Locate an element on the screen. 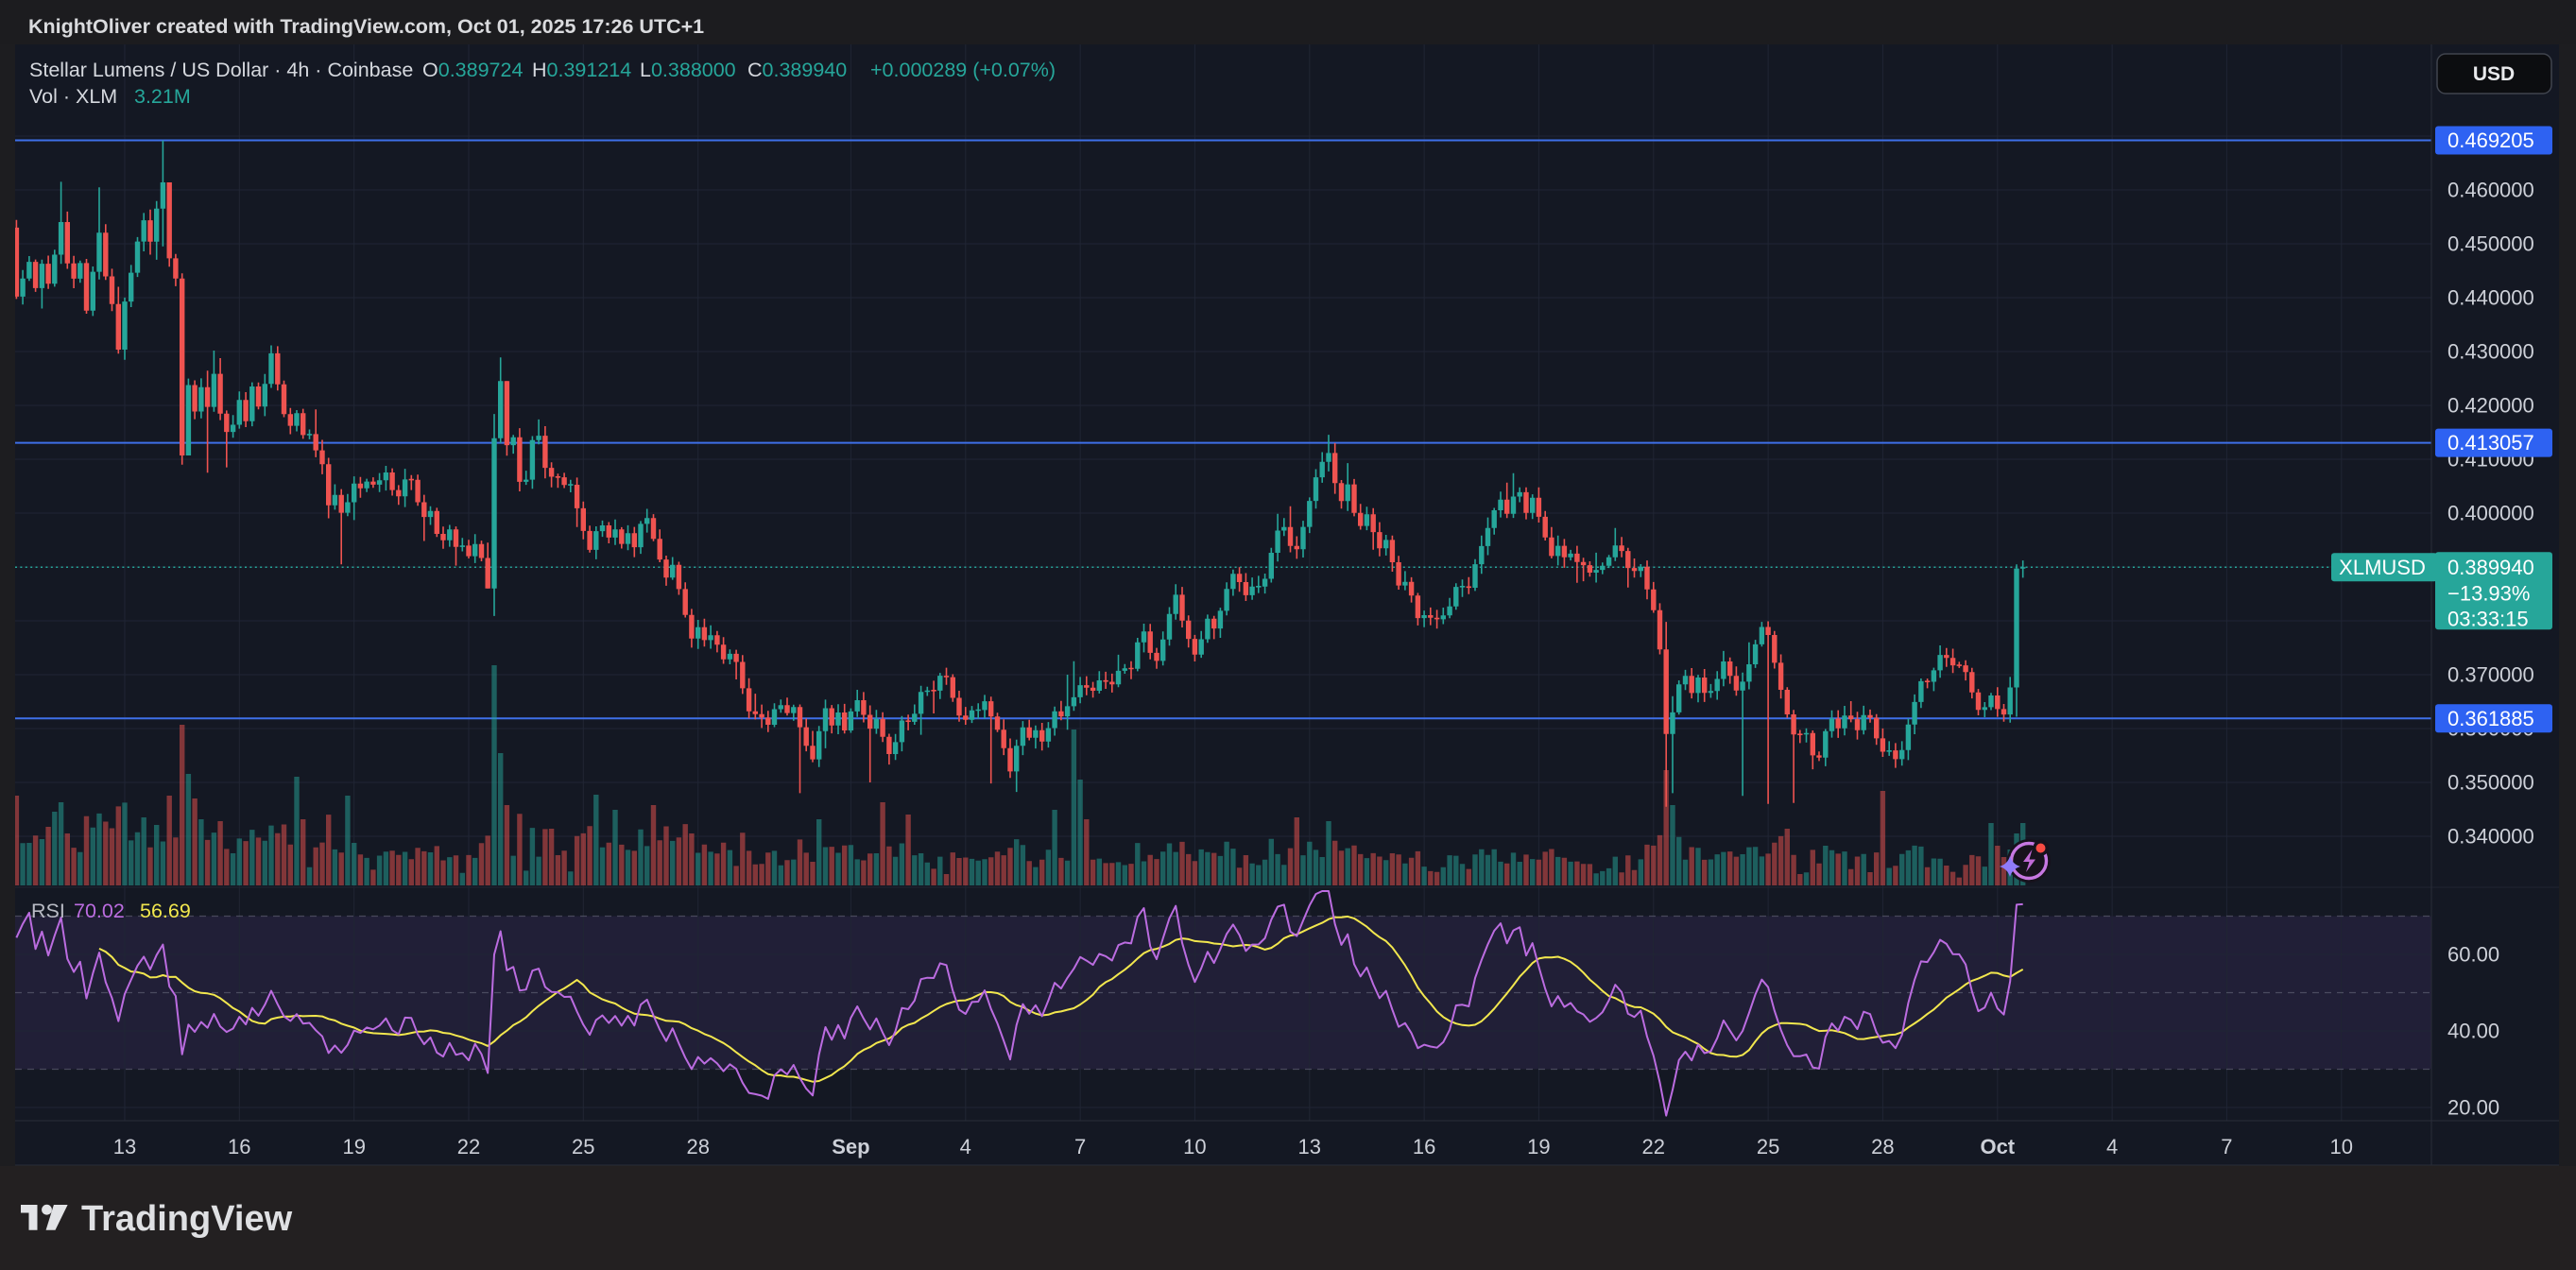 This screenshot has width=2576, height=1270. svg-text: 0.350000 is located at coordinates (2490, 783).